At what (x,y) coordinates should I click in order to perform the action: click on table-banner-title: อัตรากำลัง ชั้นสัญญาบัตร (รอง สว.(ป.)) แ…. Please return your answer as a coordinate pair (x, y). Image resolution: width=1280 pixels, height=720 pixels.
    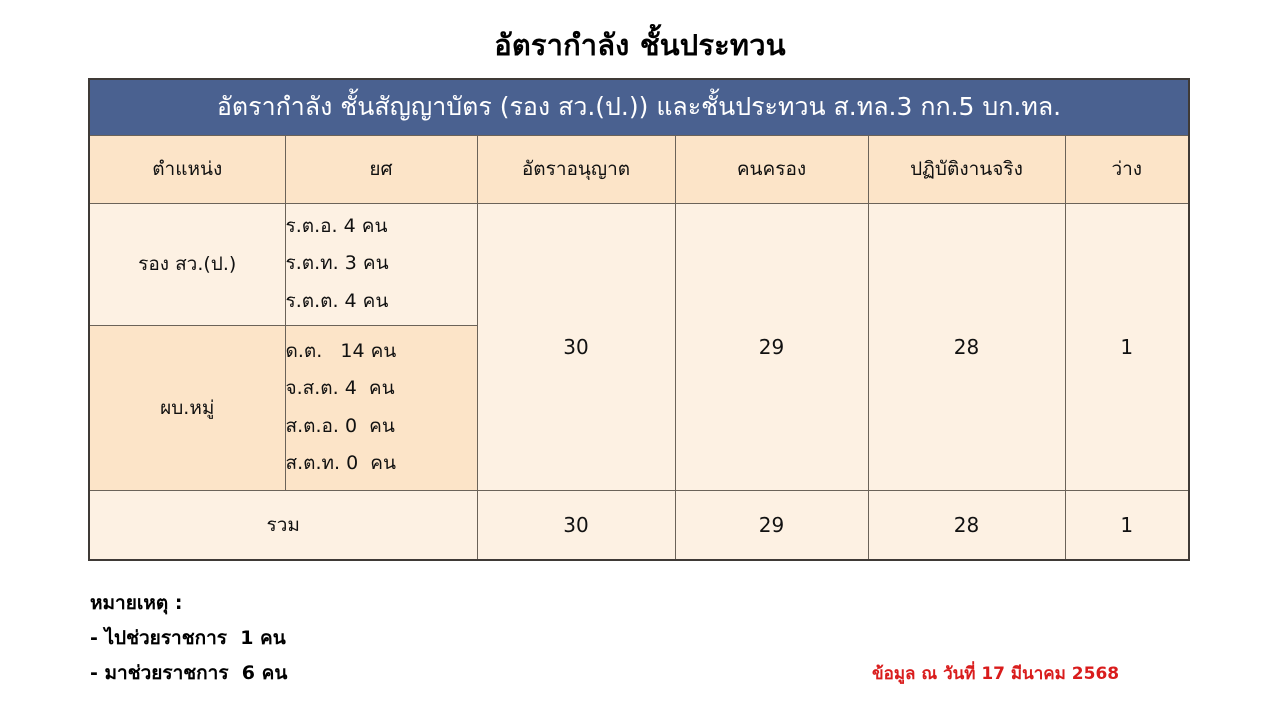
    Looking at the image, I should click on (639, 107).